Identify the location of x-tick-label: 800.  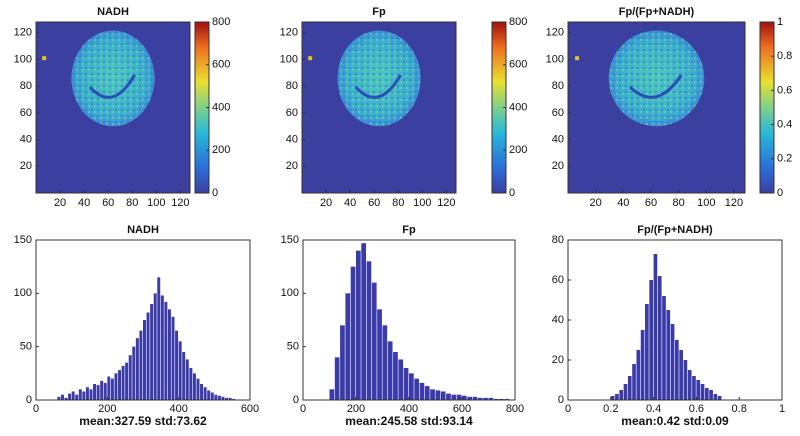
(515, 409).